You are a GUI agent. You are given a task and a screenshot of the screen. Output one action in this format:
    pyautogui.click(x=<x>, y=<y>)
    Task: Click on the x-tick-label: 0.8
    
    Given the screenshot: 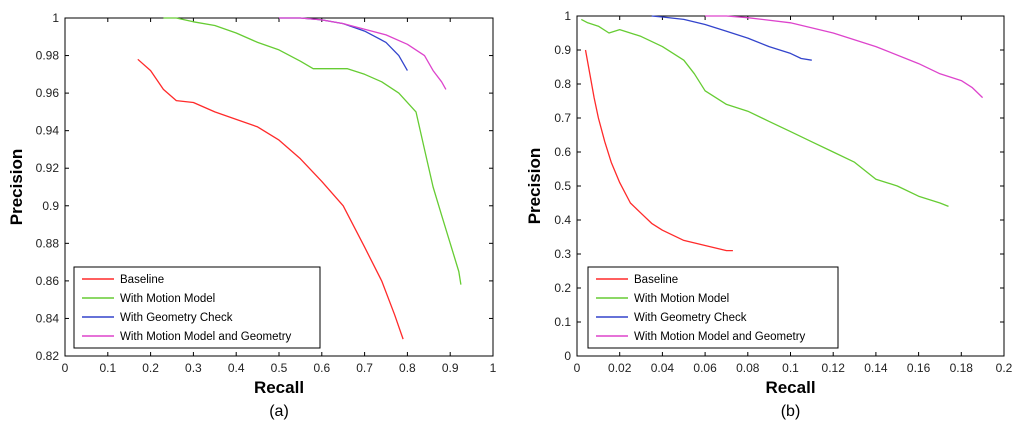 What is the action you would take?
    pyautogui.click(x=407, y=368)
    